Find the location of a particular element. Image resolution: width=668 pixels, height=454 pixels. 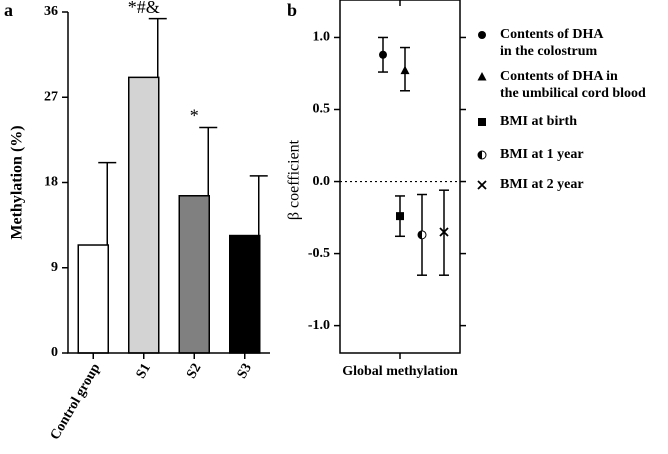

legend-label: BMI at birth is located at coordinates (538, 121).